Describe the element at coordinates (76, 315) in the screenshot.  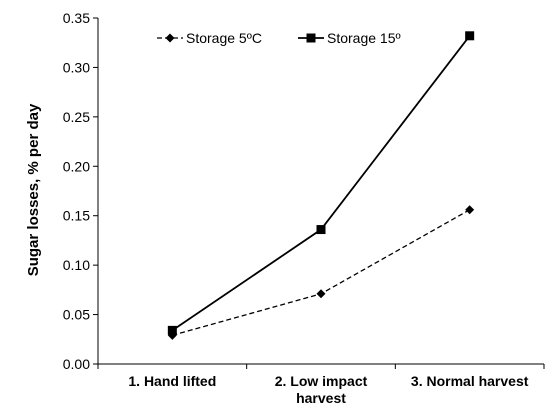
I see `y-tick-label: 0.05` at that location.